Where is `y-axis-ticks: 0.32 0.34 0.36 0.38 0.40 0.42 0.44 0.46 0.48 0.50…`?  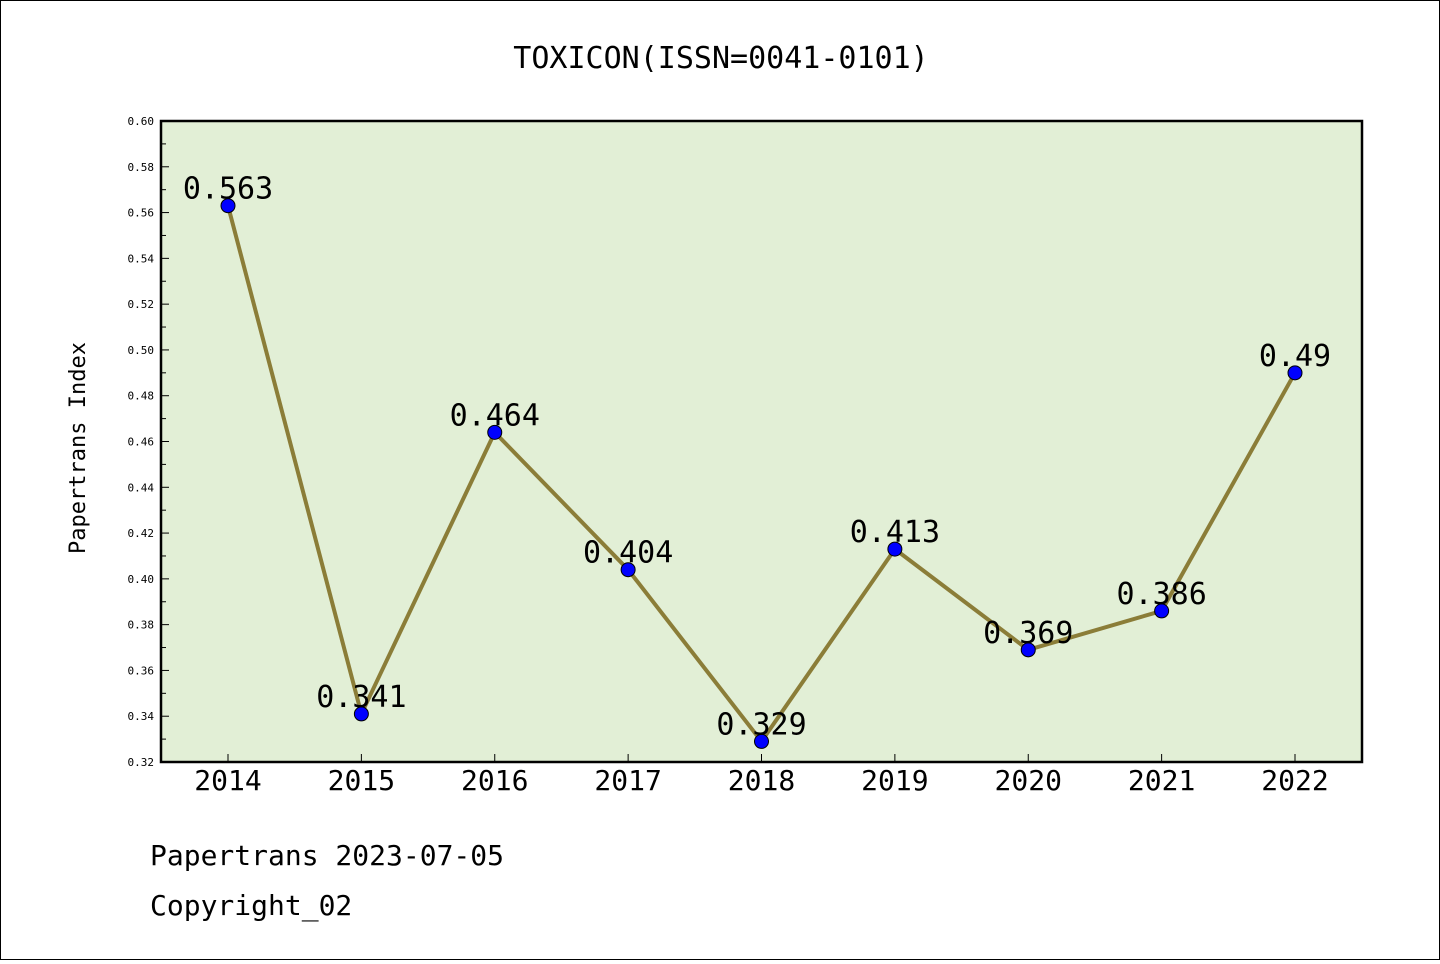 y-axis-ticks: 0.32 0.34 0.36 0.38 0.40 0.42 0.44 0.46 0.48 0.50… is located at coordinates (148, 442).